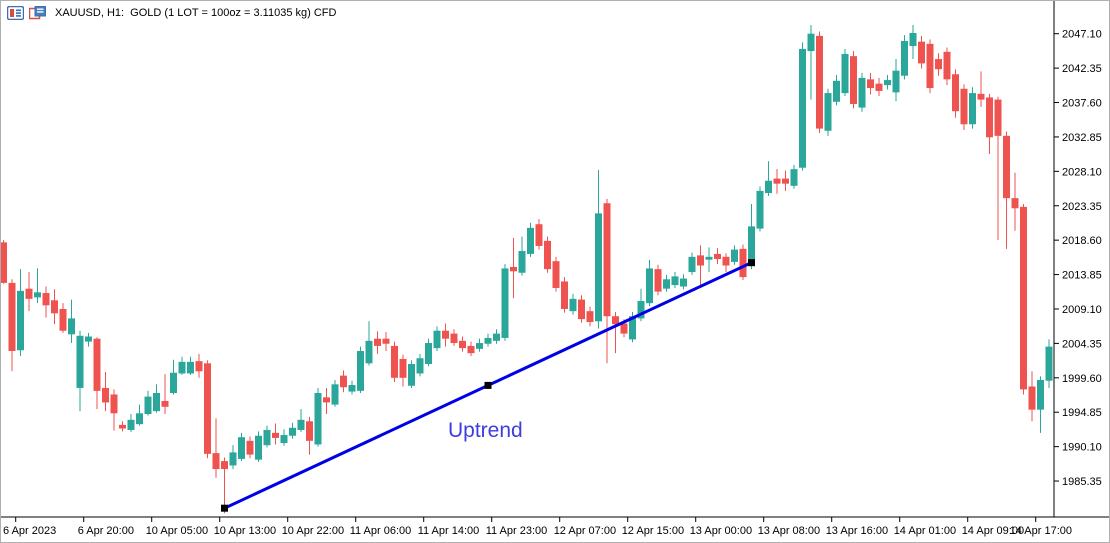  I want to click on x-axis-label: 11 Apr 06:00, so click(381, 531).